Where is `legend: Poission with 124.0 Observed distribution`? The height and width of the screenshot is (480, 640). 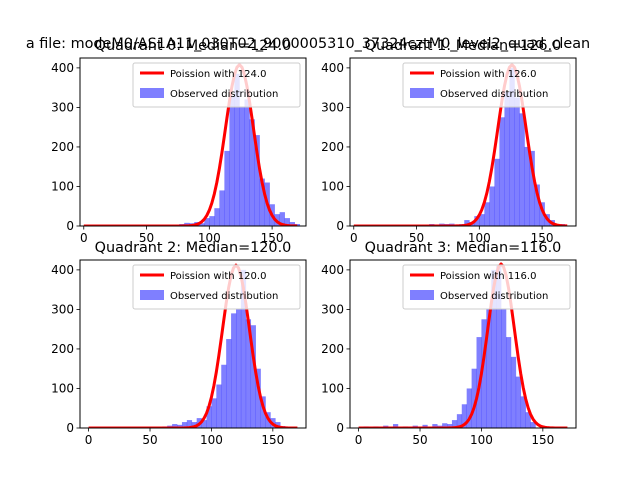 legend: Poission with 124.0 Observed distribution is located at coordinates (216, 85).